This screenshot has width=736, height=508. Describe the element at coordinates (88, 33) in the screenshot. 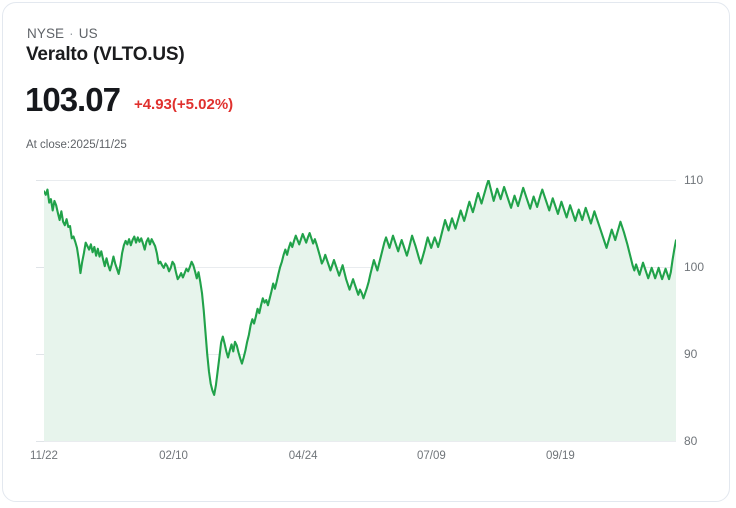

I see `region-label: US` at that location.